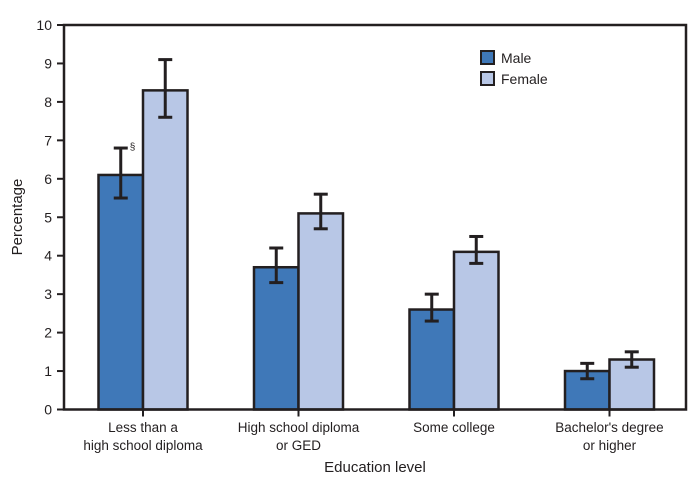  Describe the element at coordinates (44, 25) in the screenshot. I see `y-tick-label: 10` at that location.